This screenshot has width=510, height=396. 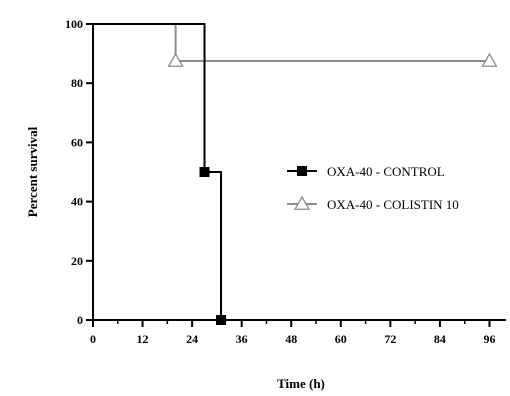 What do you see at coordinates (291, 42) in the screenshot?
I see `series-line` at bounding box center [291, 42].